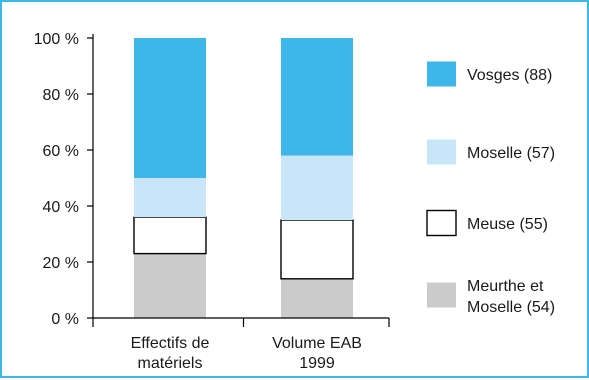 This screenshot has height=380, width=589. I want to click on y-tick-label: 60 %, so click(61, 151).